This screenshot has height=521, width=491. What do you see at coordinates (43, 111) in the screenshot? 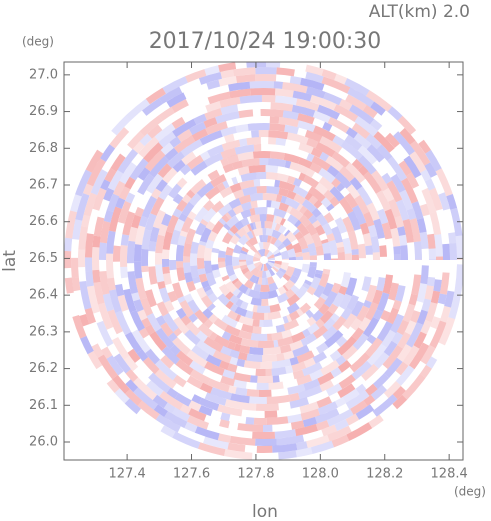
I see `y-tick-label: 26.9` at bounding box center [43, 111].